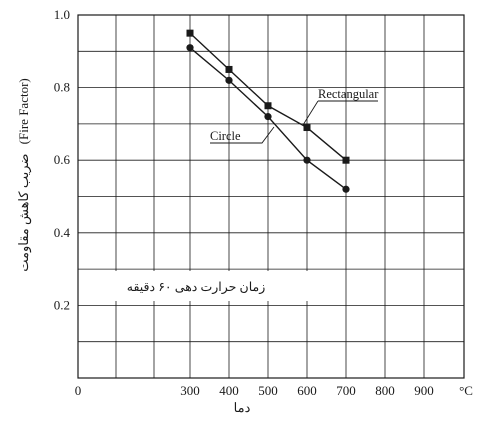  Describe the element at coordinates (268, 390) in the screenshot. I see `x-tick-label: 500` at that location.